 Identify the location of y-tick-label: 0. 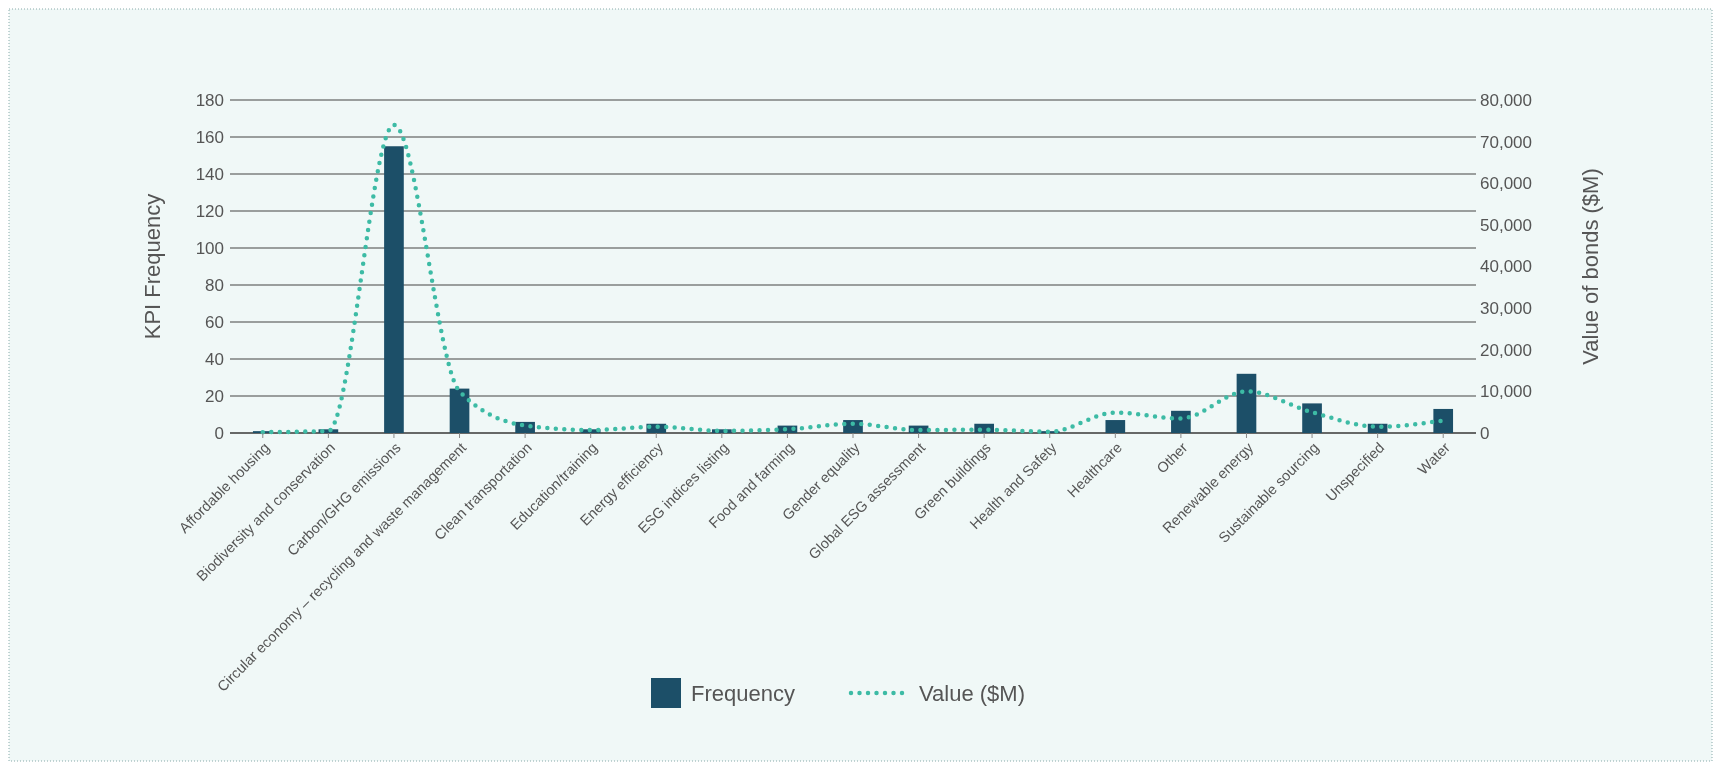
(219, 433).